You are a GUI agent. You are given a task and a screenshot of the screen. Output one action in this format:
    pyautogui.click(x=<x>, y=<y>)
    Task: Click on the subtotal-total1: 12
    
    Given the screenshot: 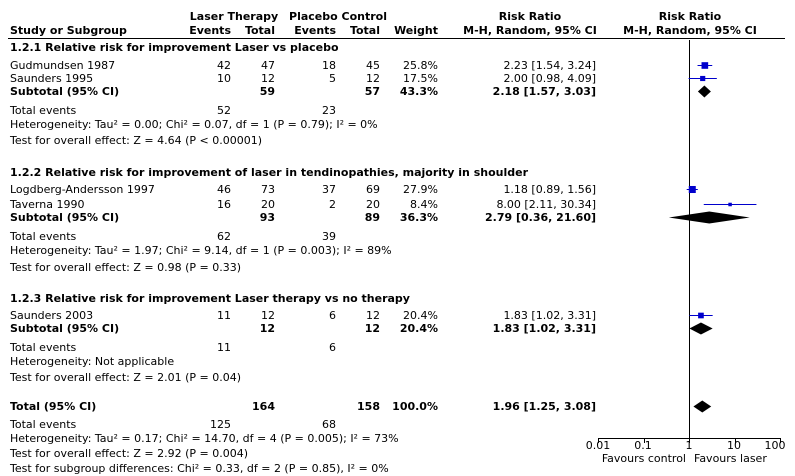 What is the action you would take?
    pyautogui.click(x=267, y=328)
    